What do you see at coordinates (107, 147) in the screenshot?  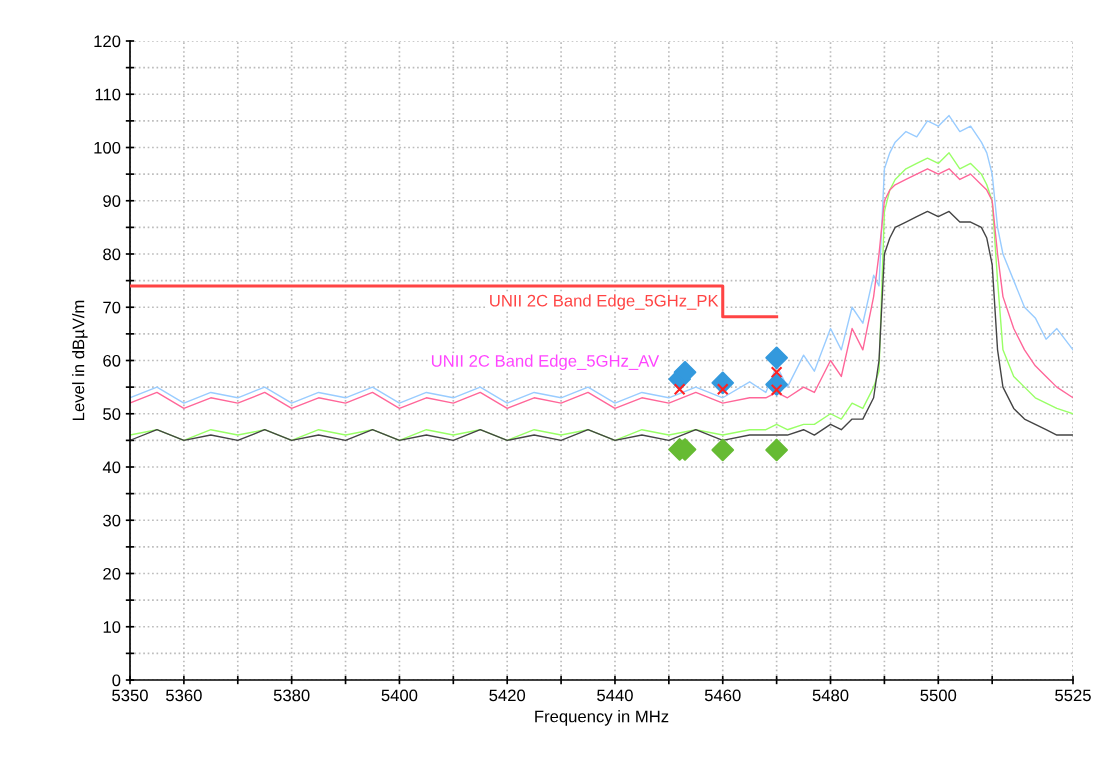 I see `y-tick-label: 100` at bounding box center [107, 147].